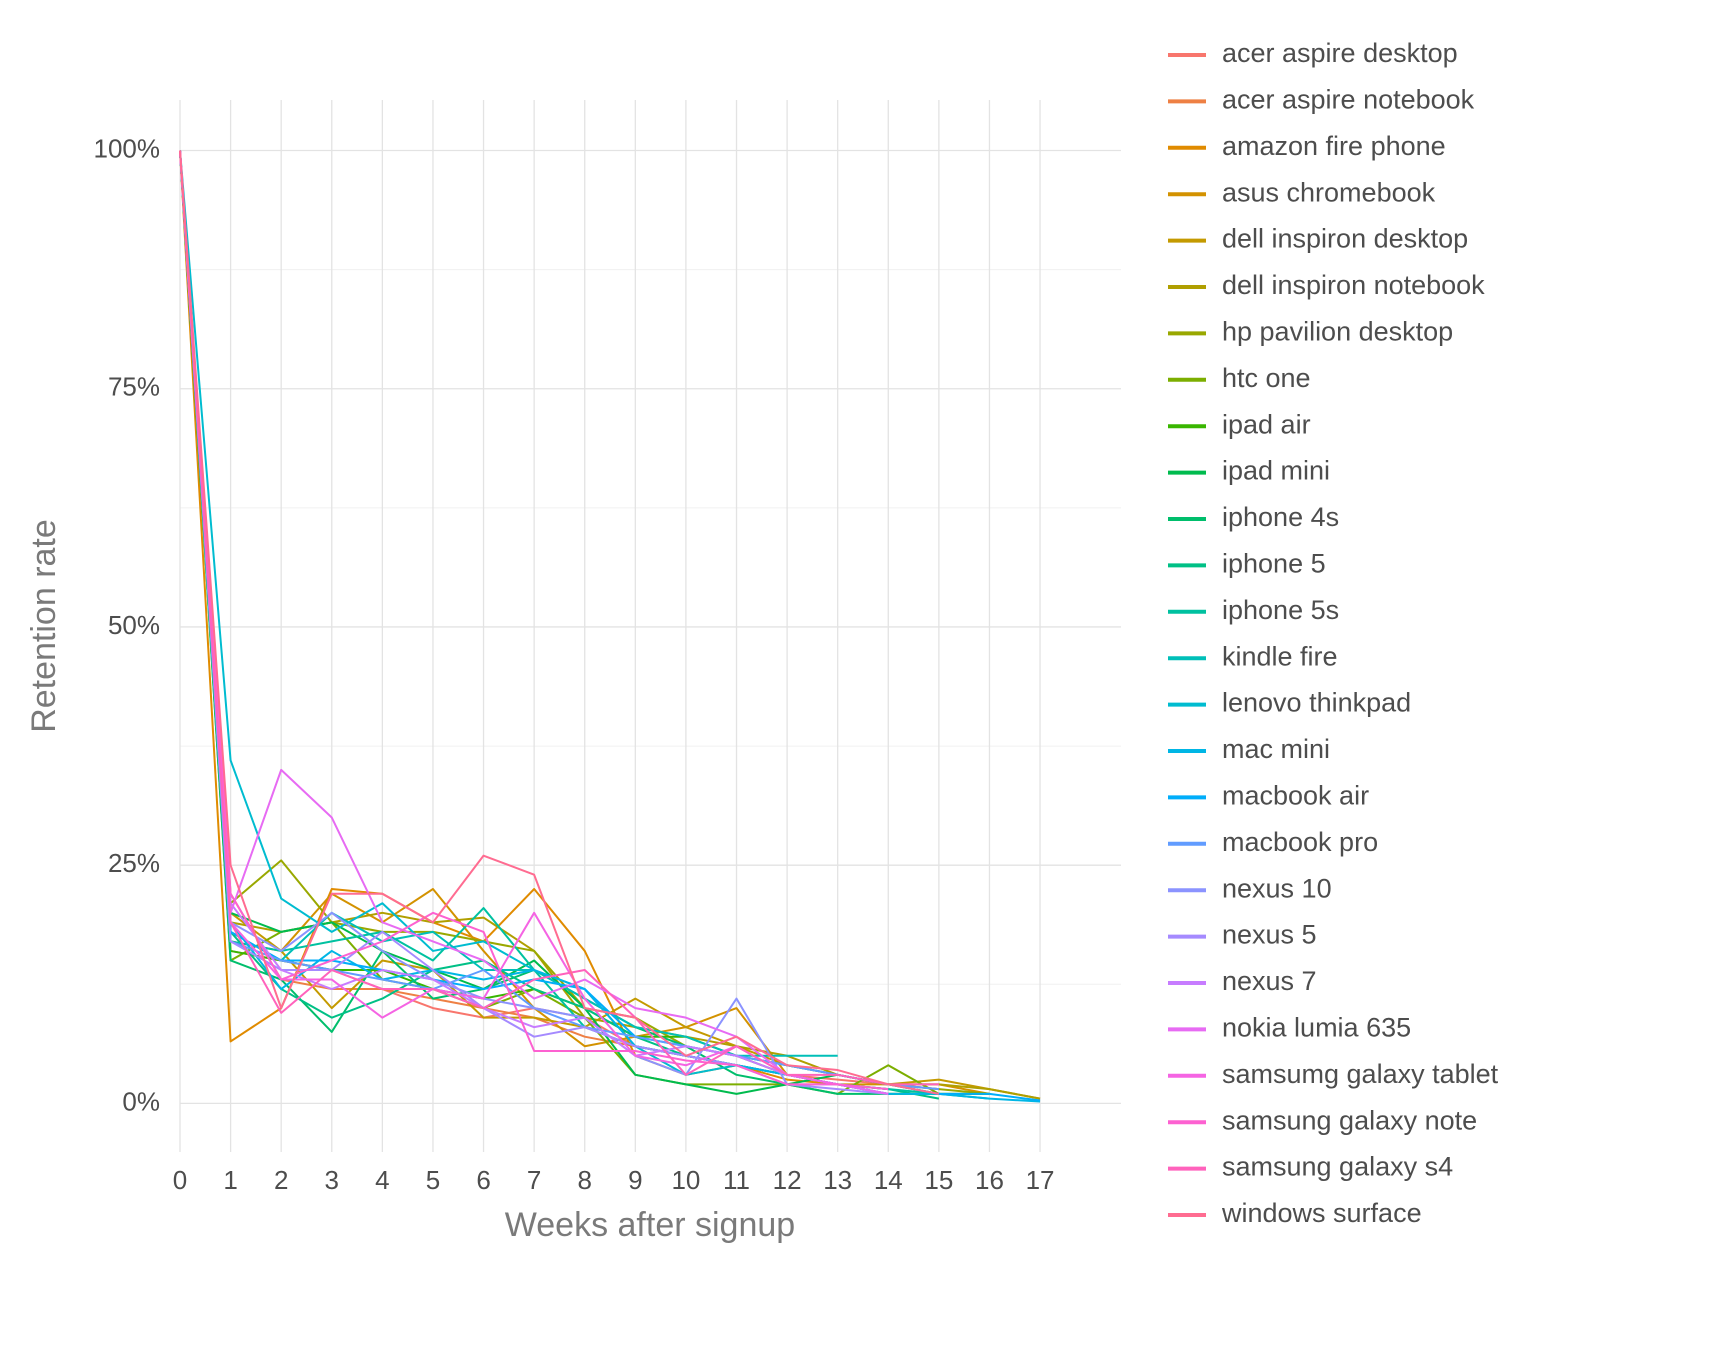 This screenshot has height=1349, width=1728. Describe the element at coordinates (1337, 332) in the screenshot. I see `legend-label: hp pavilion desktop` at that location.